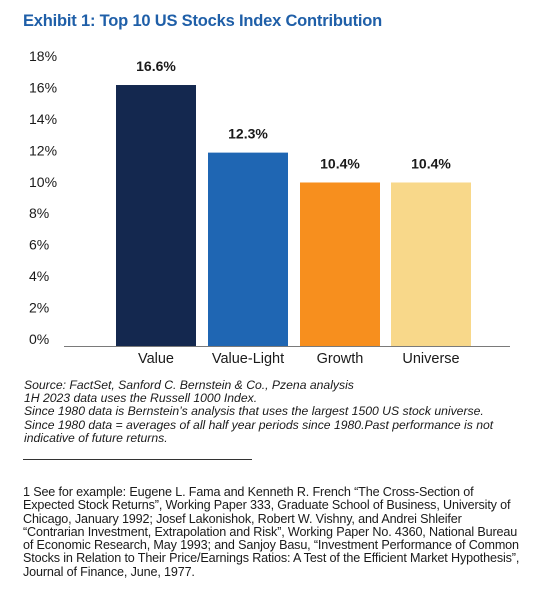 The image size is (544, 594). Describe the element at coordinates (39, 245) in the screenshot. I see `y-tick-label: 6%` at that location.